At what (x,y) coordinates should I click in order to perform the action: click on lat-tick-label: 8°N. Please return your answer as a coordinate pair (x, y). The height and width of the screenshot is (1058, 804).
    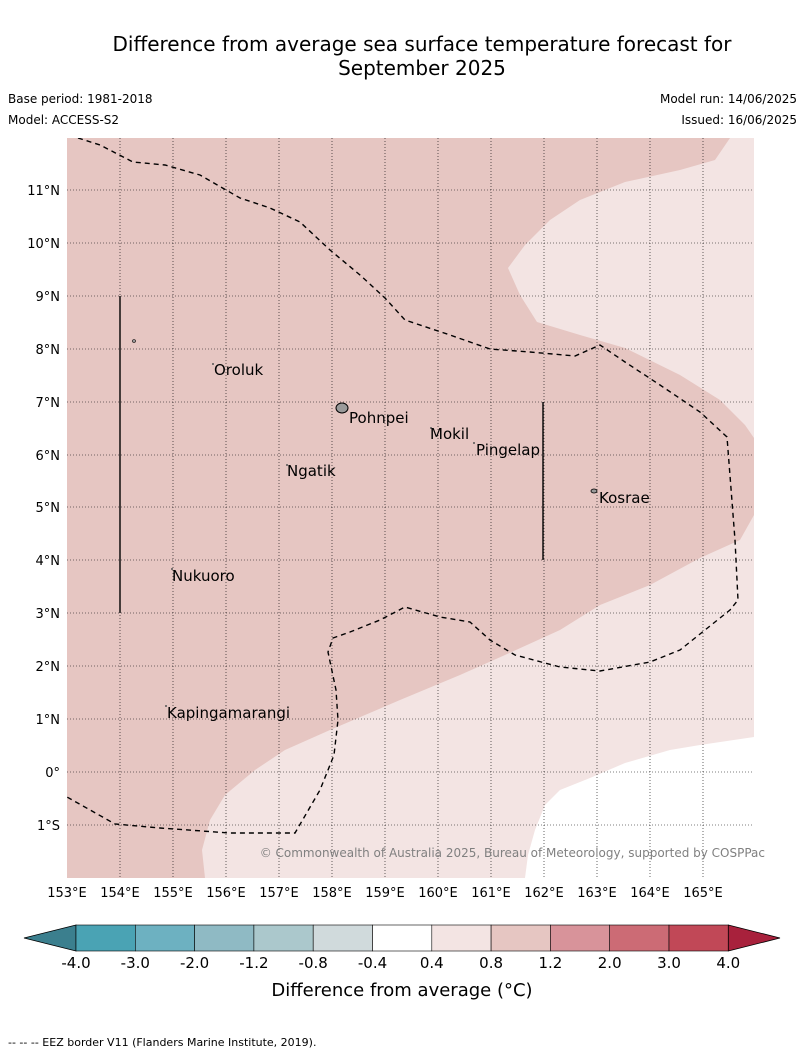
    Looking at the image, I should click on (48, 350).